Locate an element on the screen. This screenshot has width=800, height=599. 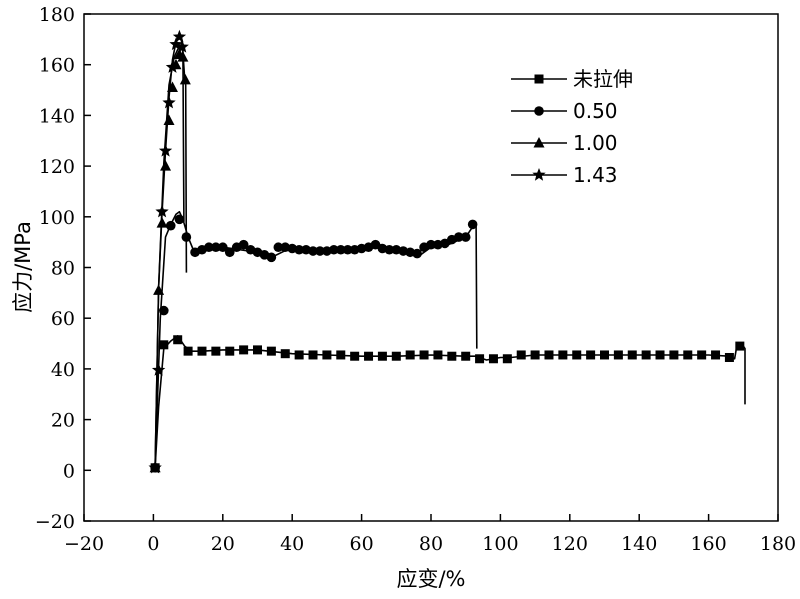
data-point-triangle is located at coordinates (166, 165).